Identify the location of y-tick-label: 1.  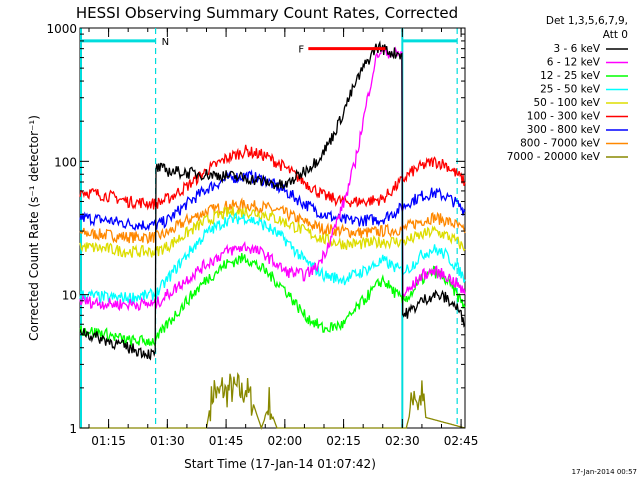
(73, 429).